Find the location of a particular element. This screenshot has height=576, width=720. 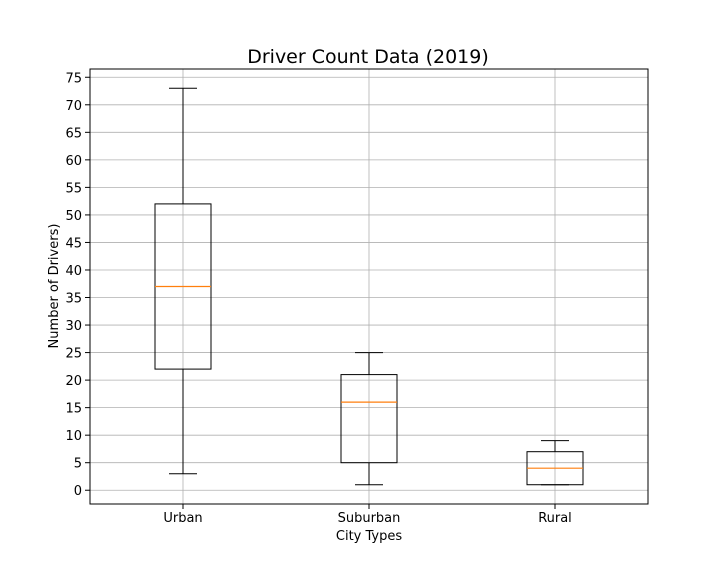

chart-title: Driver Count Data (2019) is located at coordinates (368, 57).